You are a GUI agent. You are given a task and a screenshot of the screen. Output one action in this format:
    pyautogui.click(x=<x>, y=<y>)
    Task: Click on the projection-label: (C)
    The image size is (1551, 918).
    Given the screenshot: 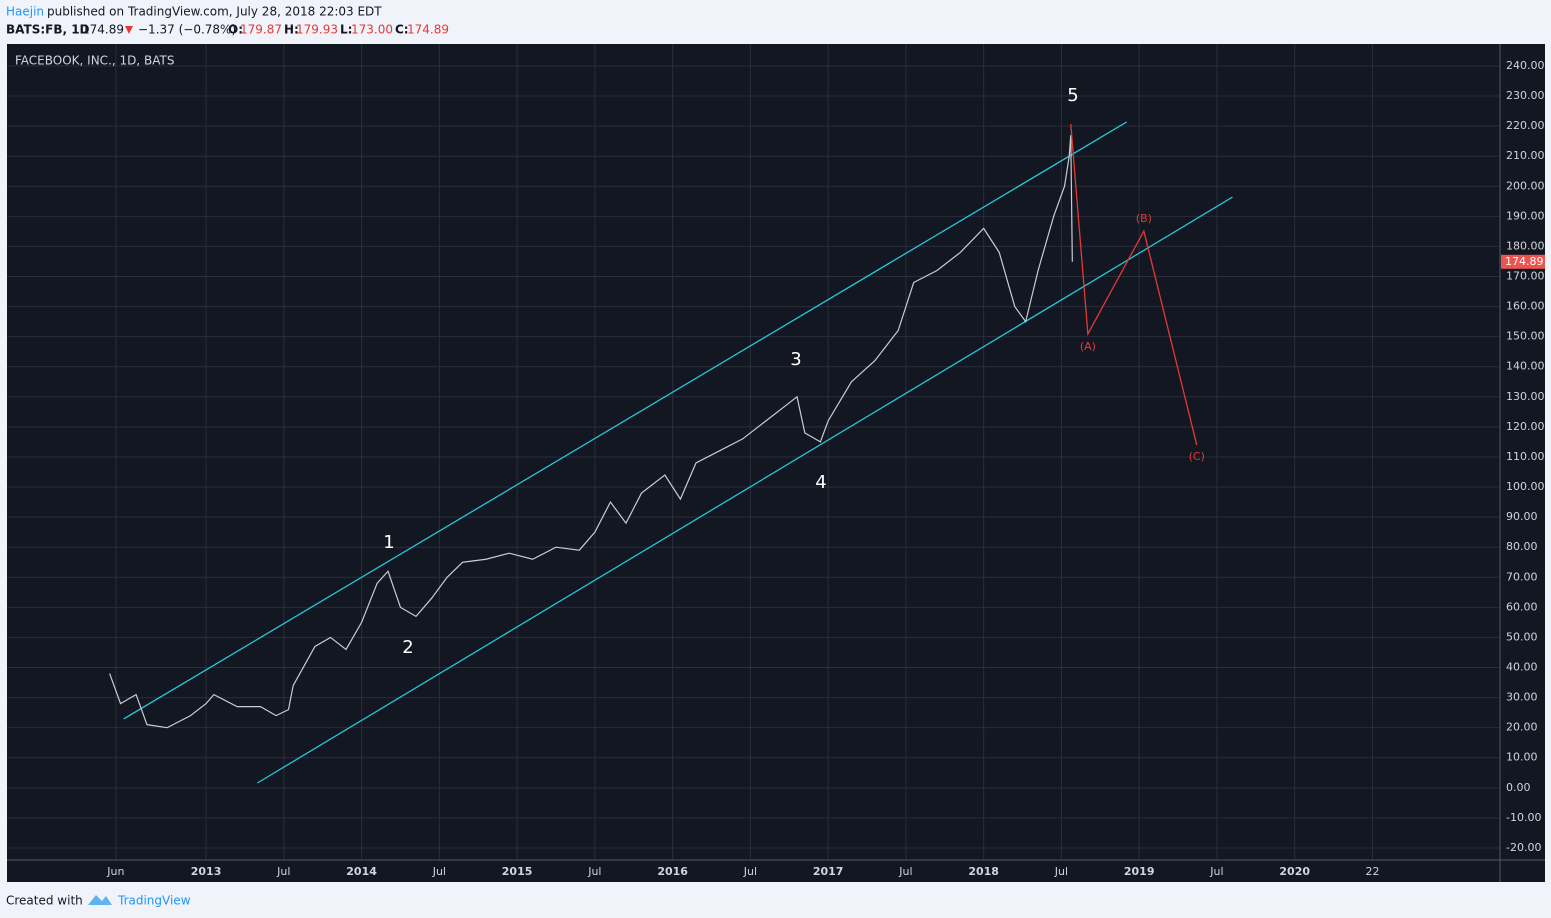 What is the action you would take?
    pyautogui.click(x=1197, y=456)
    